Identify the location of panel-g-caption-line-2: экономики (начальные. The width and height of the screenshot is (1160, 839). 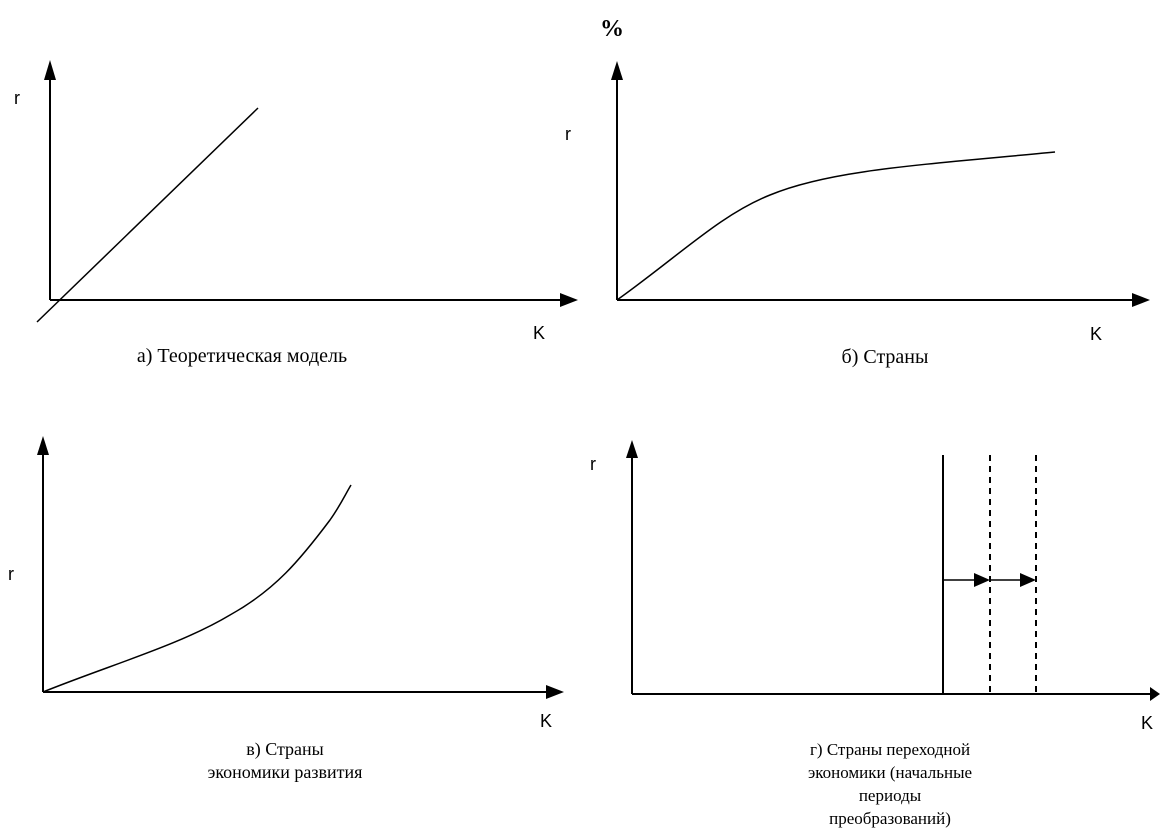
(890, 772).